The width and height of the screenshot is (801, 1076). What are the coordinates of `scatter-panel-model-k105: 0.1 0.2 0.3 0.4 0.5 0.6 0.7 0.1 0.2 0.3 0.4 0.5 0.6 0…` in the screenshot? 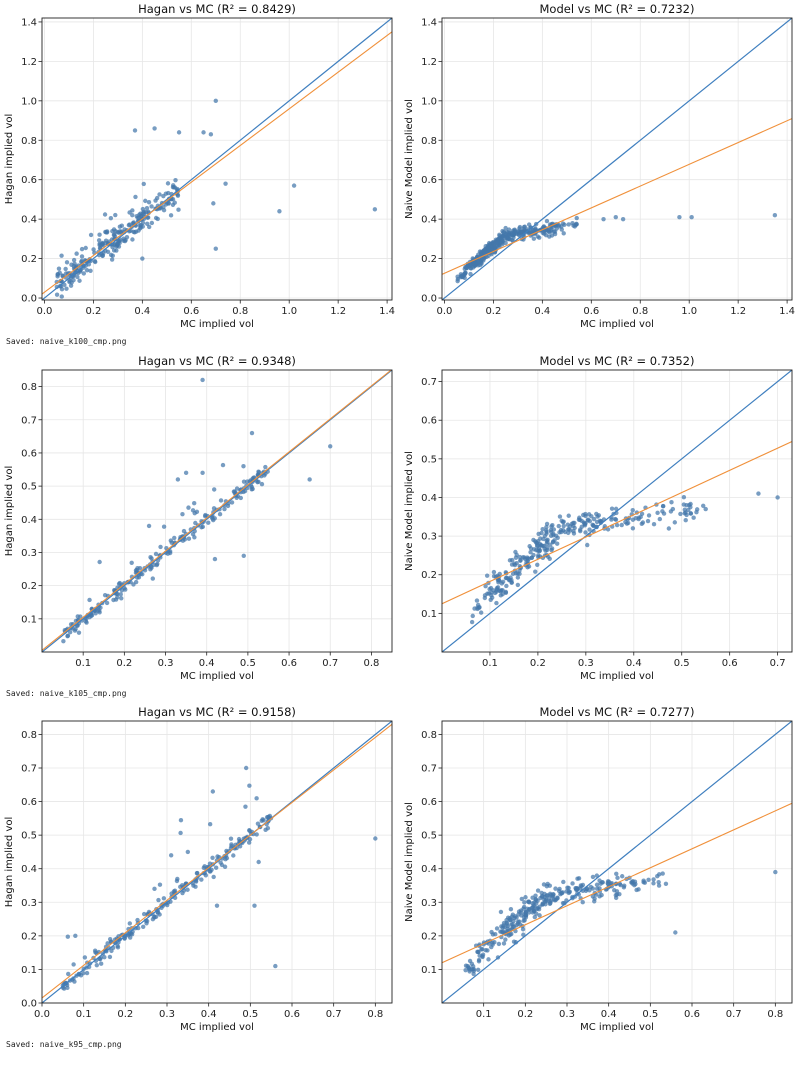 It's located at (598, 518).